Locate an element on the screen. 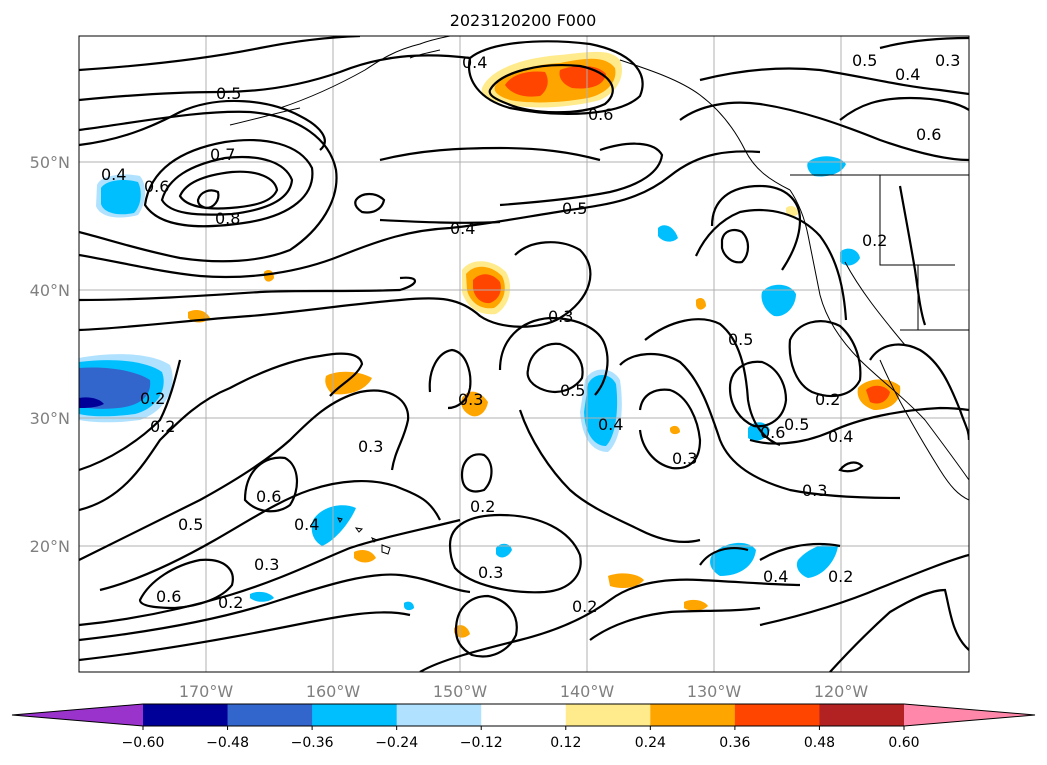 This screenshot has width=1047, height=765. lat-label-30n: 30°N is located at coordinates (50, 418).